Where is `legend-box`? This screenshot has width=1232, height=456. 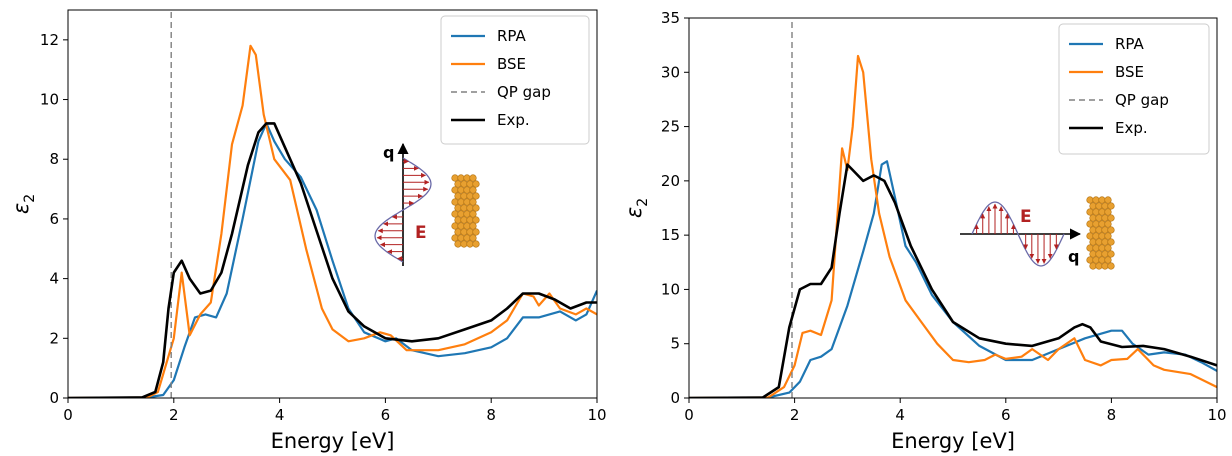 legend-box is located at coordinates (1134, 89).